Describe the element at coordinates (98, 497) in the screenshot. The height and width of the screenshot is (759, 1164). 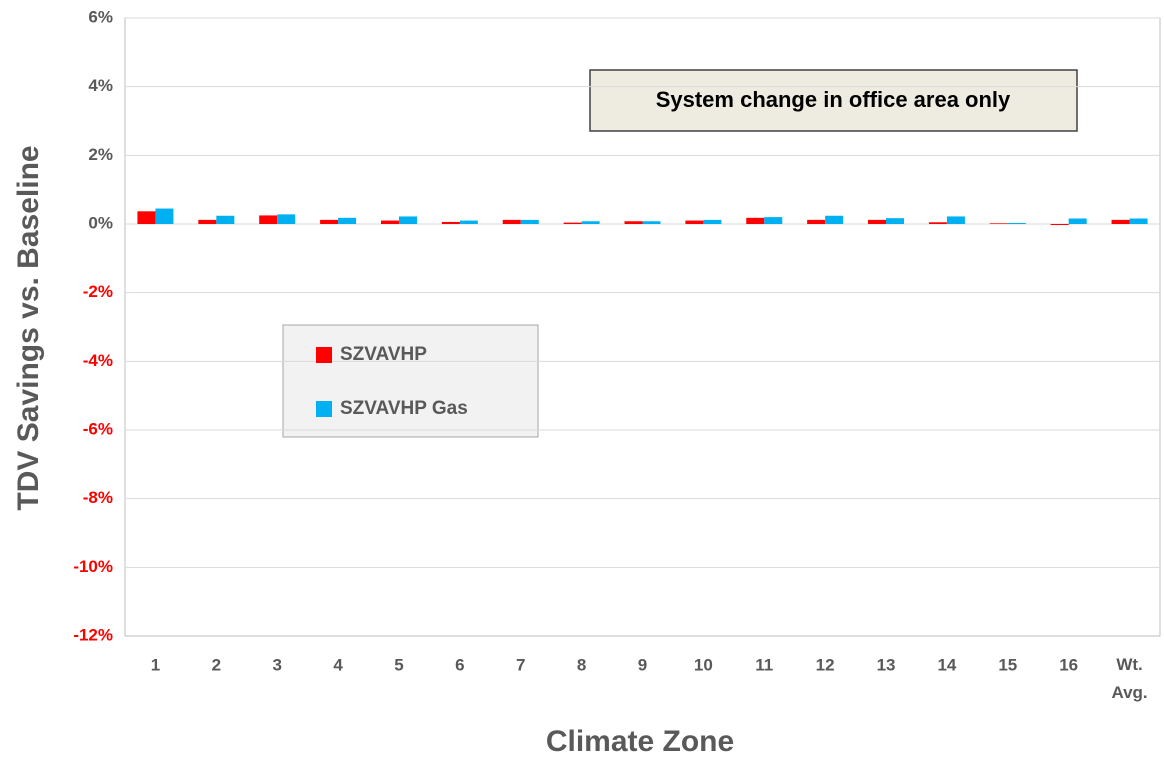
I see `y-tick-label: -8%` at that location.